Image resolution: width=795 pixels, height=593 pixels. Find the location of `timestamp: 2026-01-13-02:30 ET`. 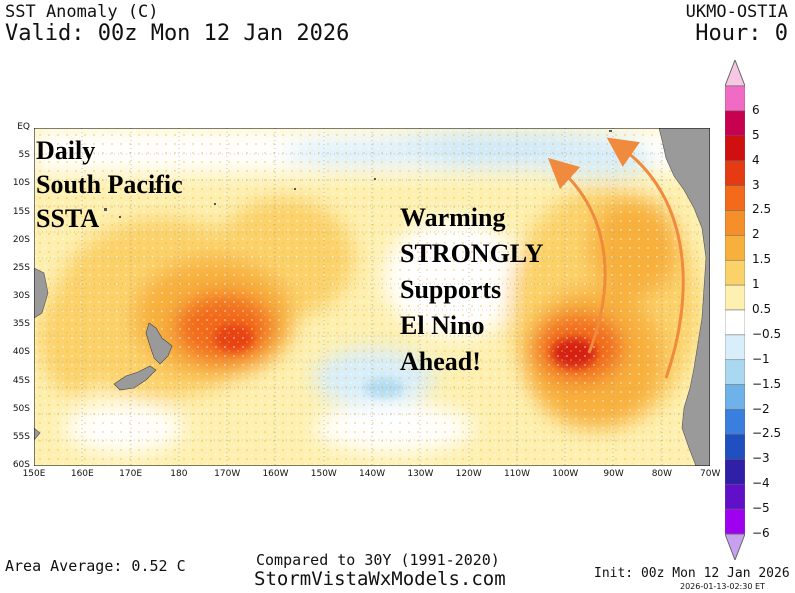

timestamp: 2026-01-13-02:30 ET is located at coordinates (722, 586).